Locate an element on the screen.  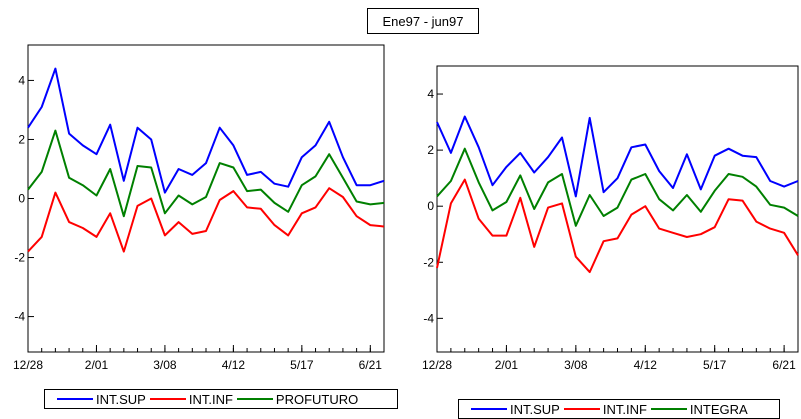
legend-left: INT.SUP INT.INF PROFUTURO is located at coordinates (221, 399).